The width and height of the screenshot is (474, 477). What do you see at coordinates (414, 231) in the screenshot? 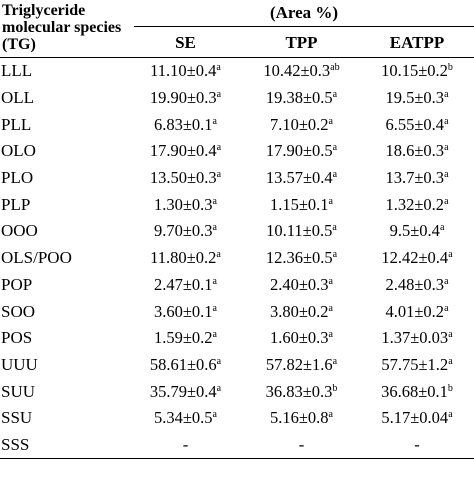
I see `mean-sd-value: 9.5±0.4` at bounding box center [414, 231].